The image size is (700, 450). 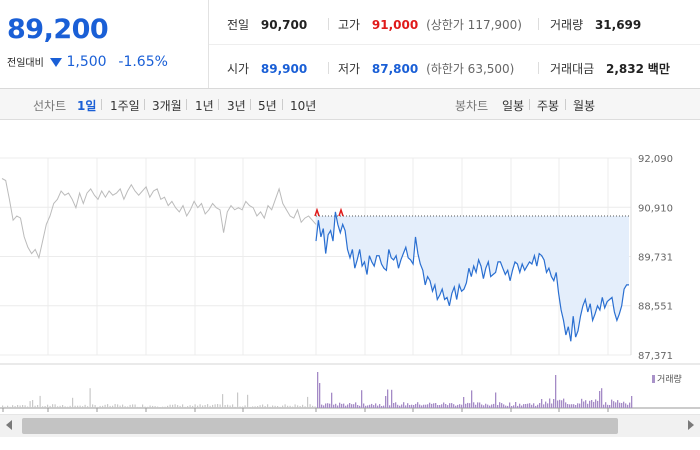 I want to click on tab-daily-candle: 일봉, so click(x=513, y=106).